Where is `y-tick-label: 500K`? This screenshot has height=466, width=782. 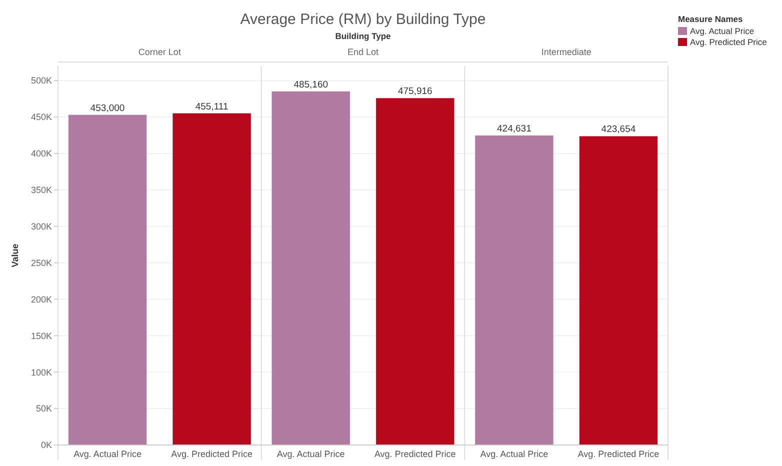
y-tick-label: 500K is located at coordinates (41, 81).